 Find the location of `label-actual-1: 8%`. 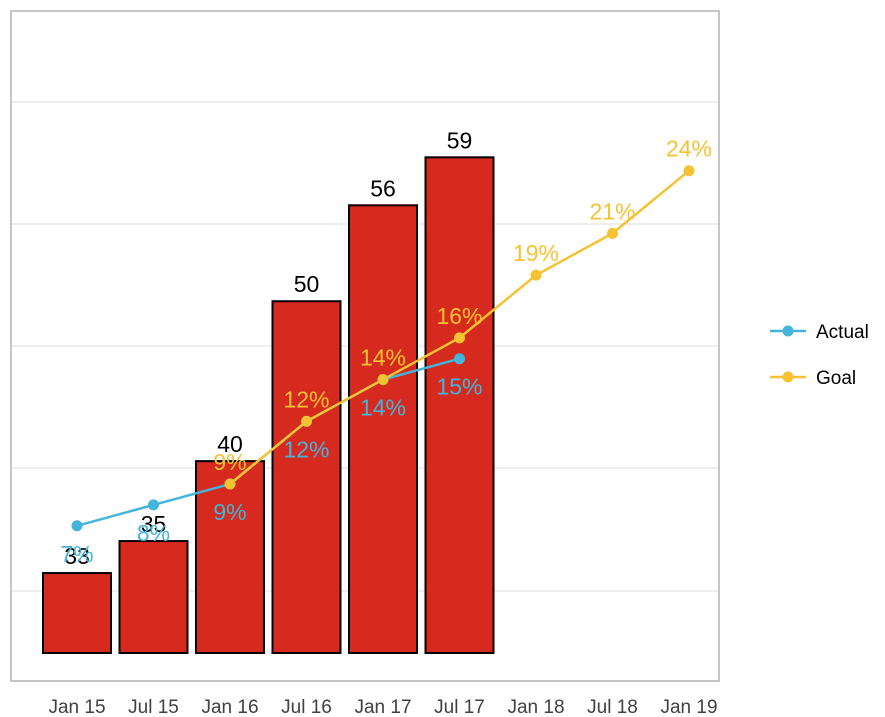

label-actual-1: 8% is located at coordinates (153, 533).